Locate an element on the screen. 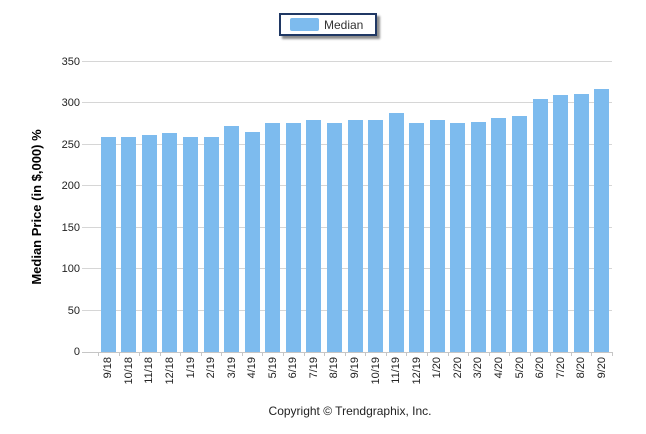 The height and width of the screenshot is (434, 646). x-tick-label-10/19: 10/19 is located at coordinates (375, 371).